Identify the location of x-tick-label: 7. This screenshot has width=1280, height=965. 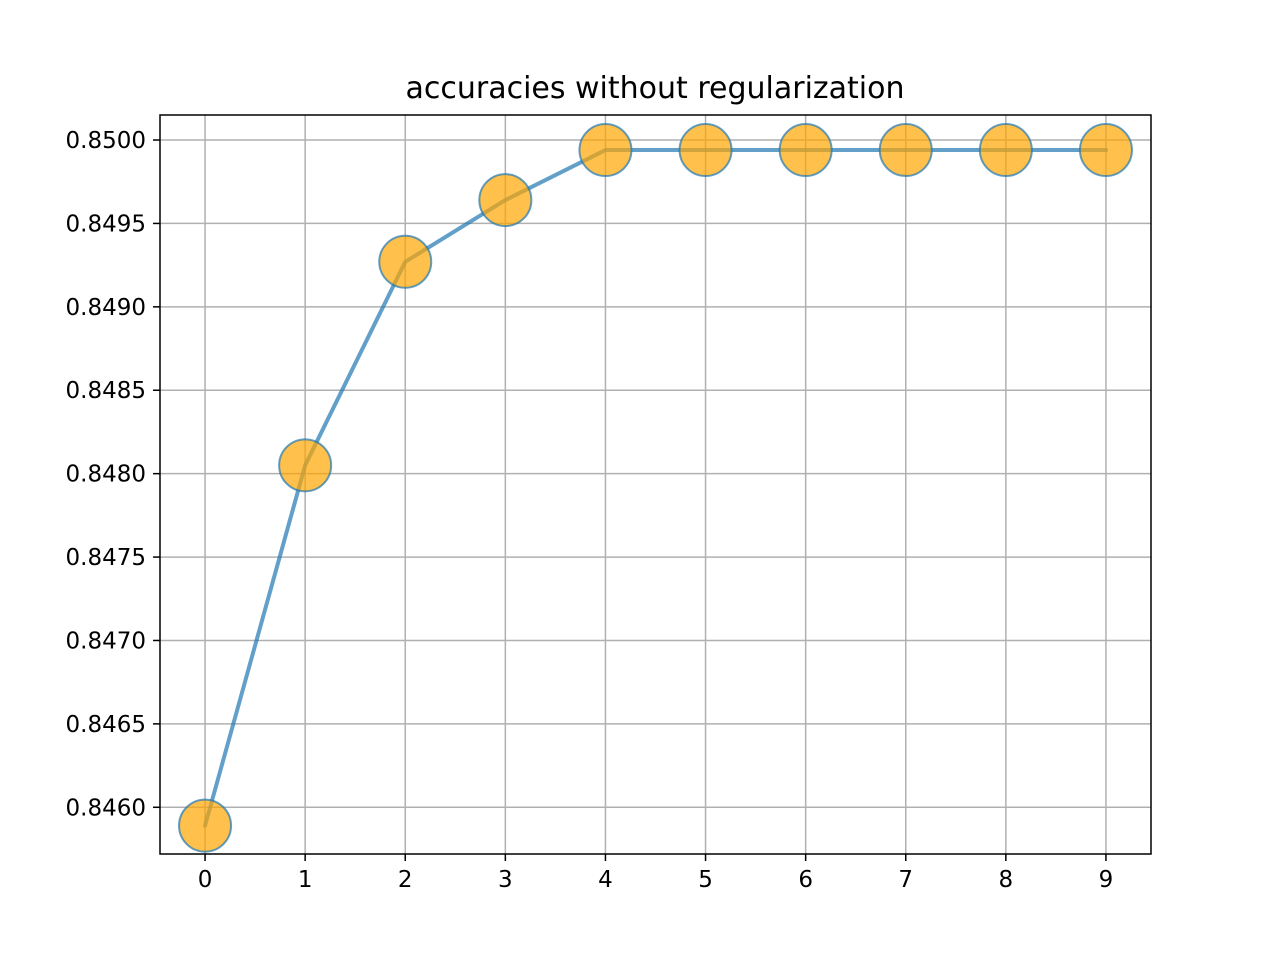
(905, 880).